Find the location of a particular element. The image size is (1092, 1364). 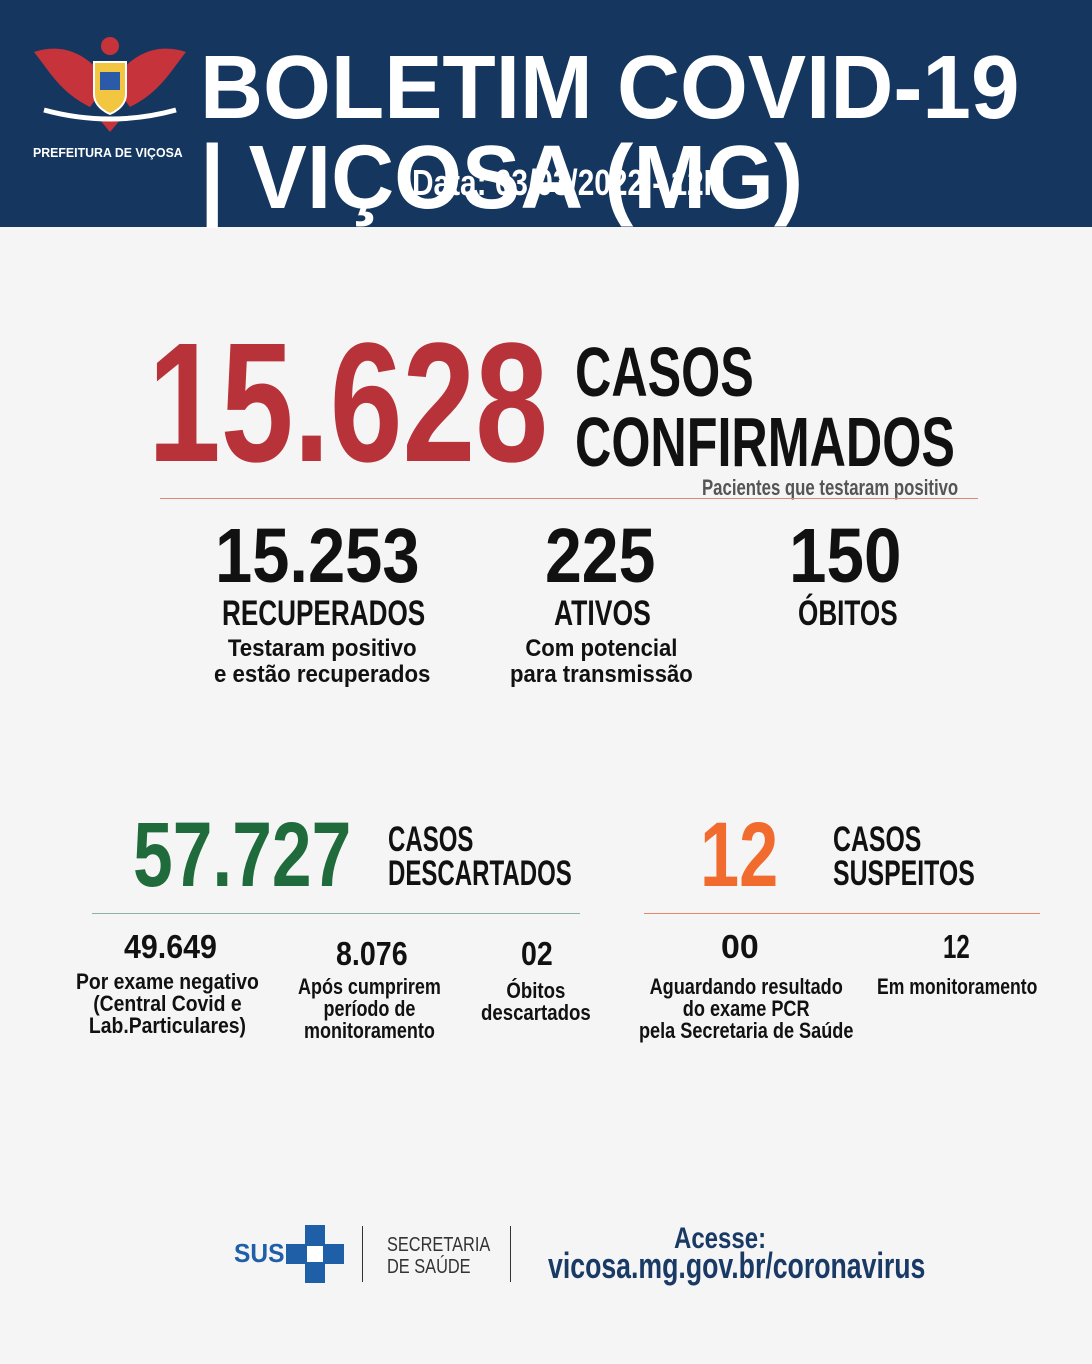

detail-value: 00 is located at coordinates (740, 946).